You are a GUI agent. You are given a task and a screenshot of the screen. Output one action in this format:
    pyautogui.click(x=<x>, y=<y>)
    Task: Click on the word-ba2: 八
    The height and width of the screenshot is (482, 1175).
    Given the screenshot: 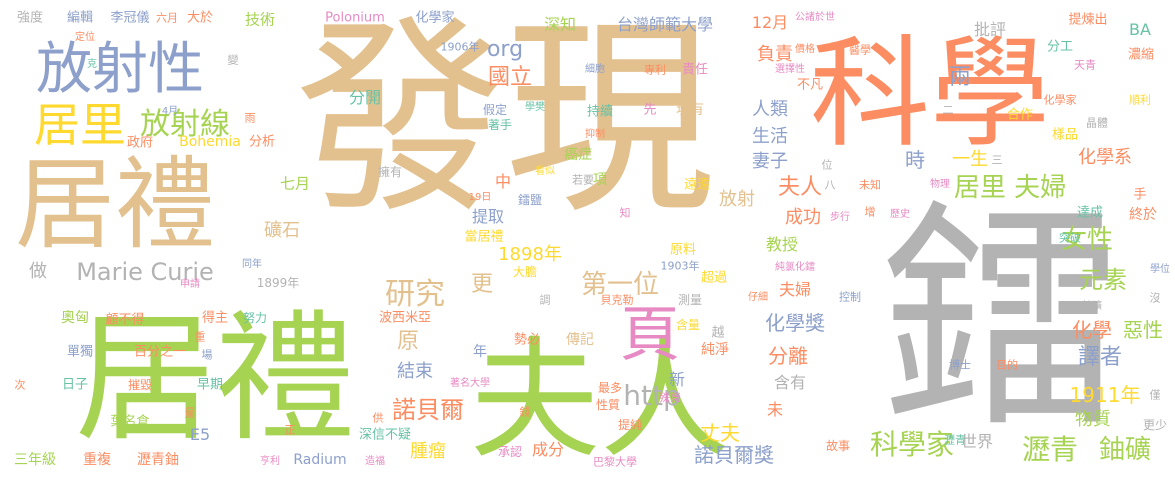 What is the action you would take?
    pyautogui.click(x=830, y=185)
    